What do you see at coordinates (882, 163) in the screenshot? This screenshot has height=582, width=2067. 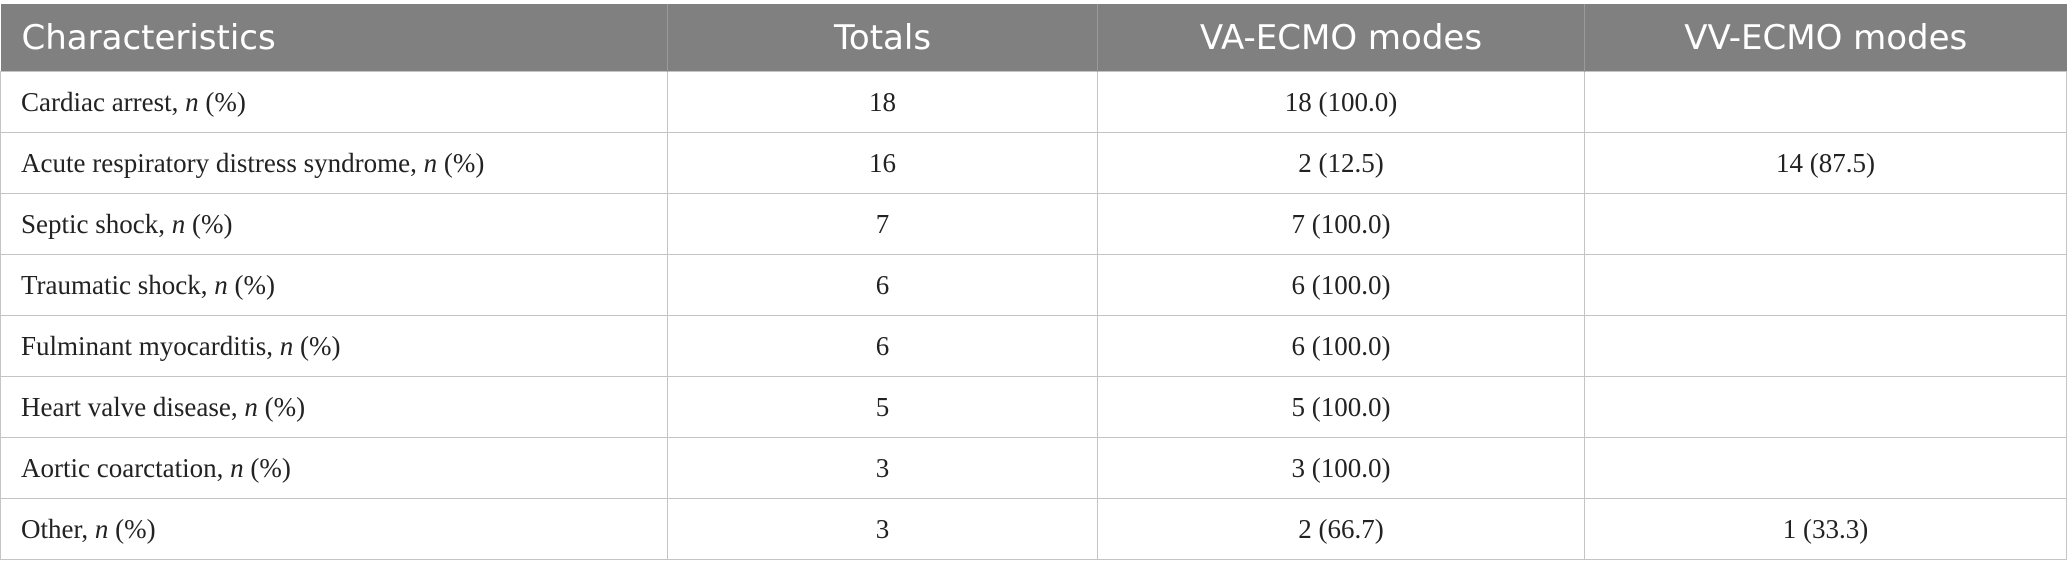 I see `cell-totals: 16` at bounding box center [882, 163].